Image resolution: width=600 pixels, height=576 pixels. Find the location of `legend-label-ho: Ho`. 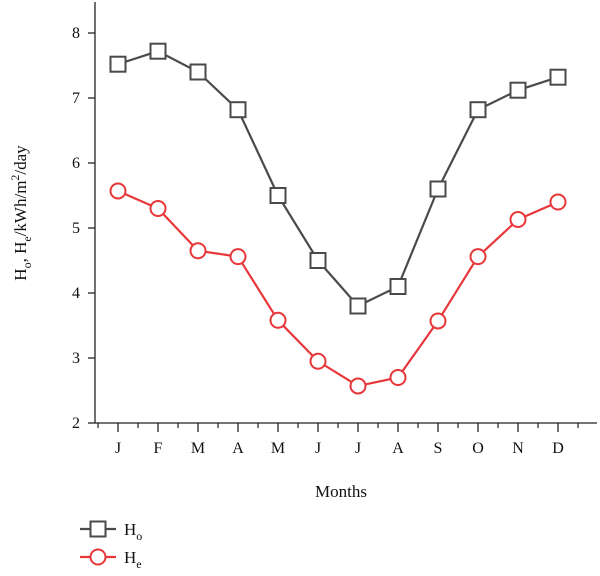

legend-label-ho: Ho is located at coordinates (133, 531).